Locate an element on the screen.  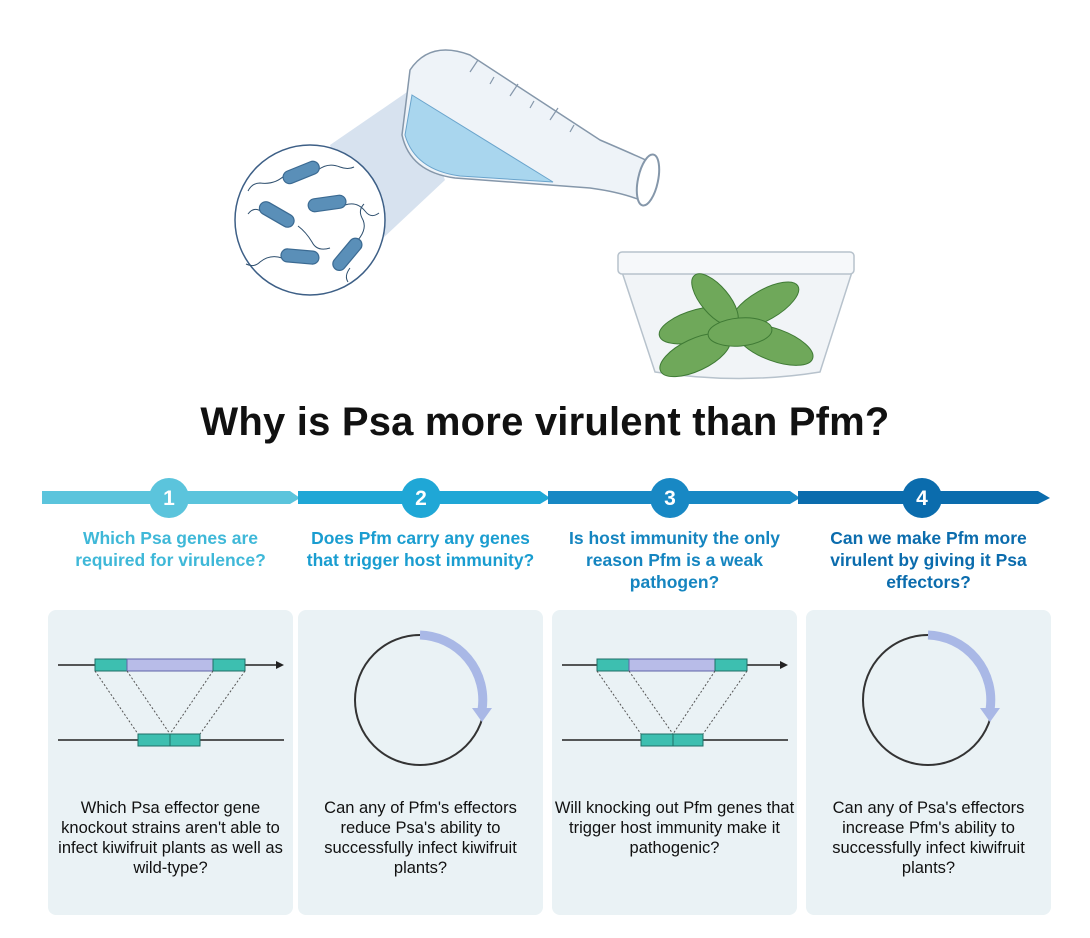
step-4-card is located at coordinates (928, 762).